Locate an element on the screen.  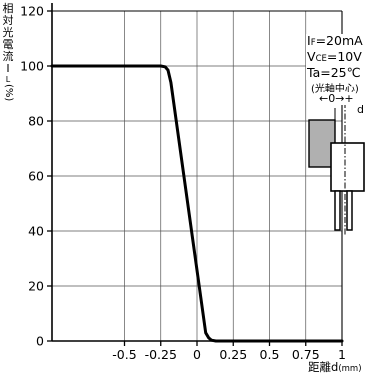
condition-vce: VCE=10V is located at coordinates (334, 57).